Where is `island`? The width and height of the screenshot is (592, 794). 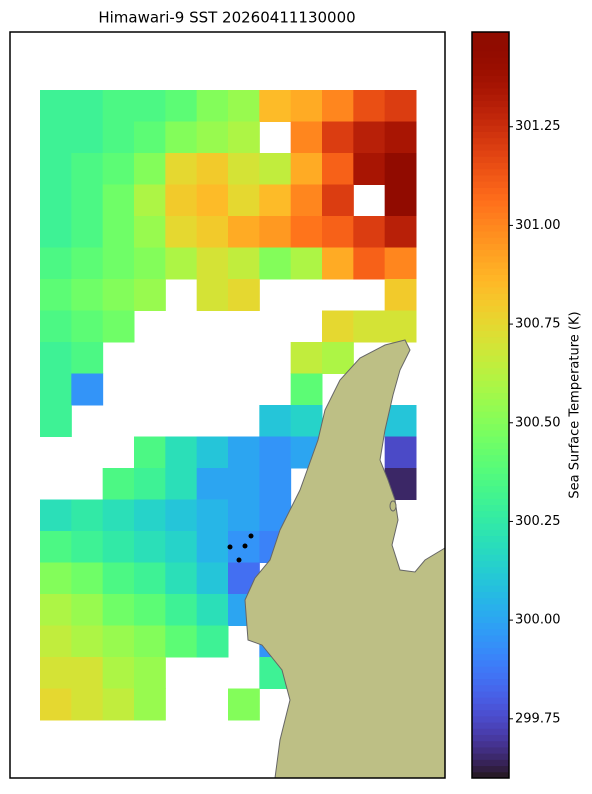
island is located at coordinates (393, 506).